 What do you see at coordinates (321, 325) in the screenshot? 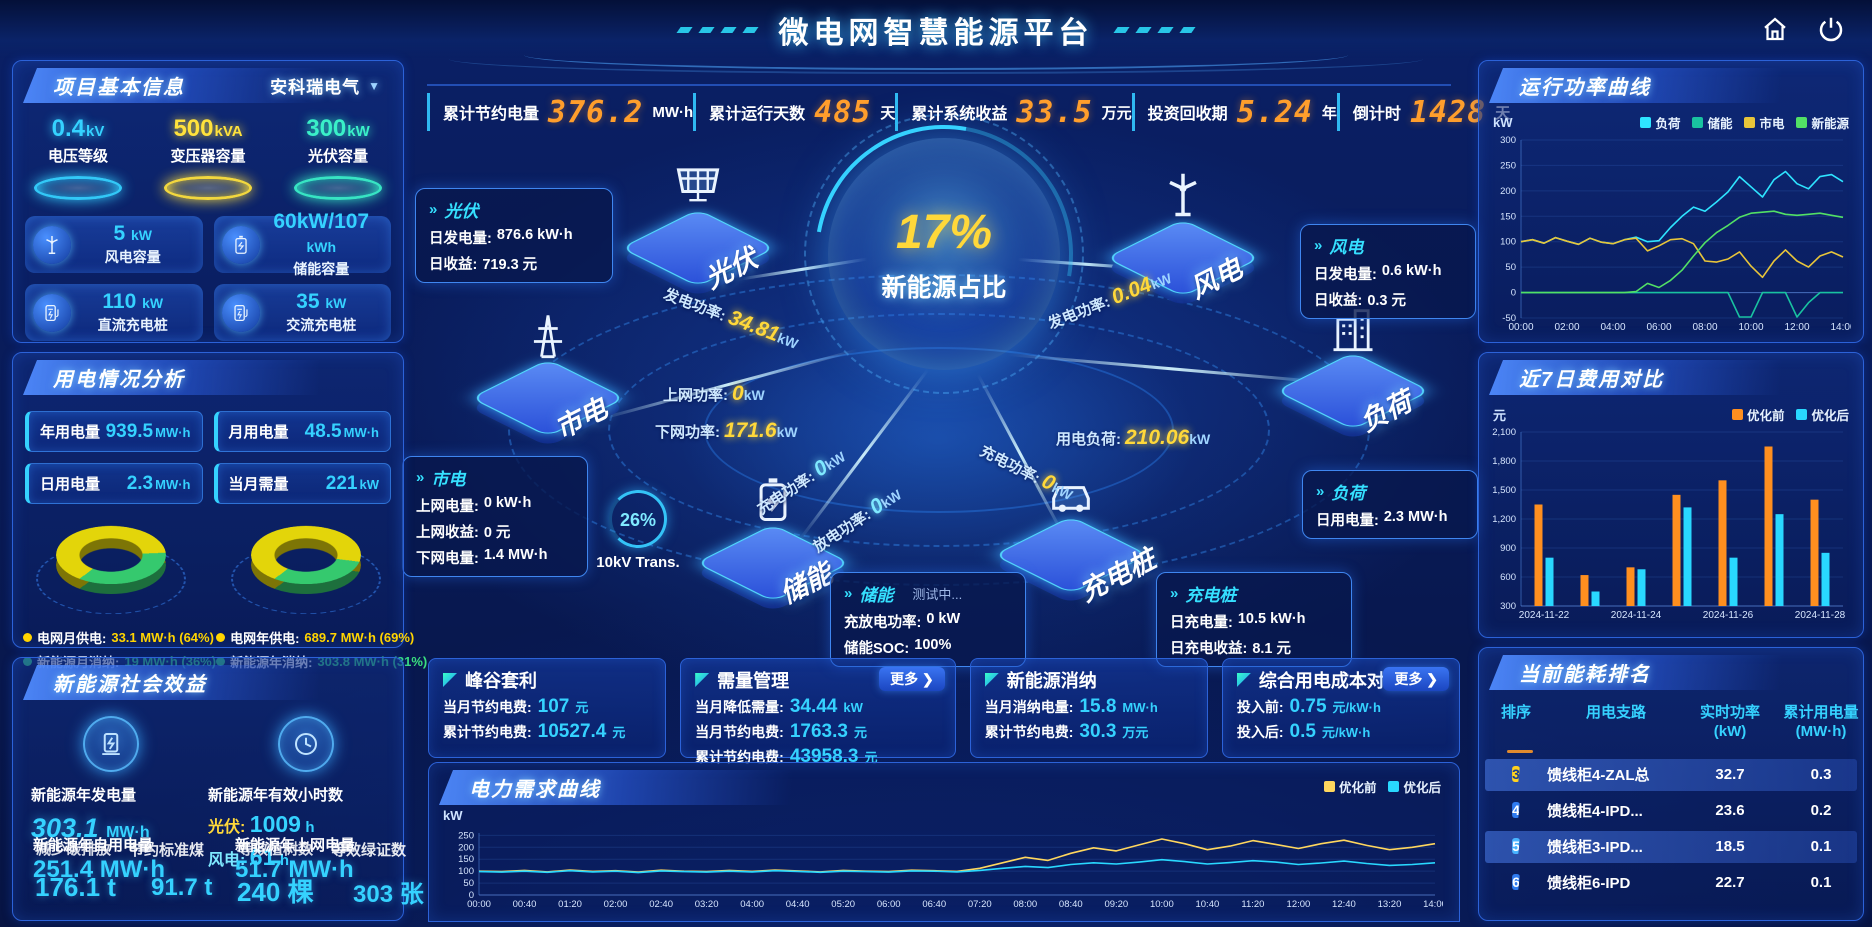
I see `chip-label: 交流充电桩` at bounding box center [321, 325].